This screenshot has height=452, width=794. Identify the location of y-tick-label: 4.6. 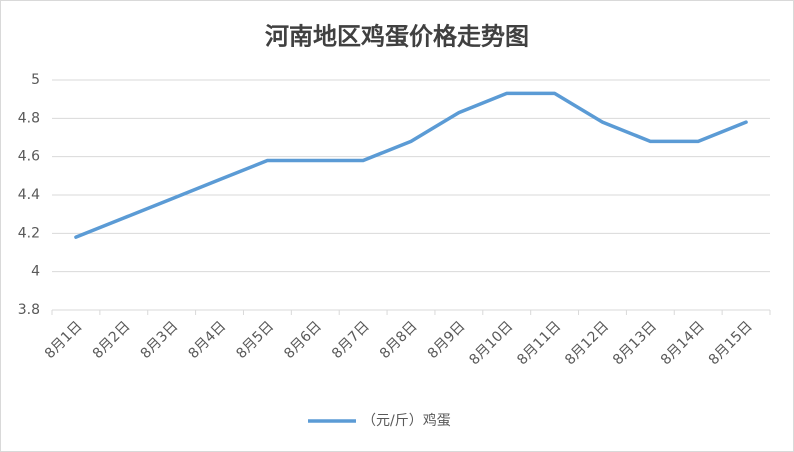
(29, 157).